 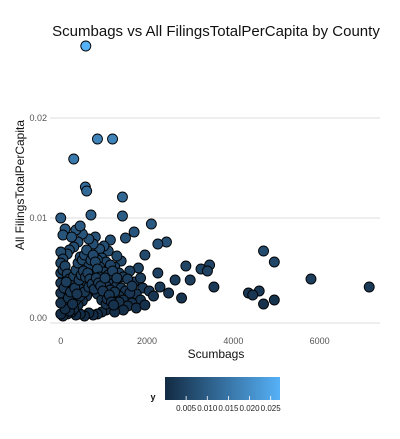 What do you see at coordinates (216, 354) in the screenshot?
I see `x-axis-title: Scumbags` at bounding box center [216, 354].